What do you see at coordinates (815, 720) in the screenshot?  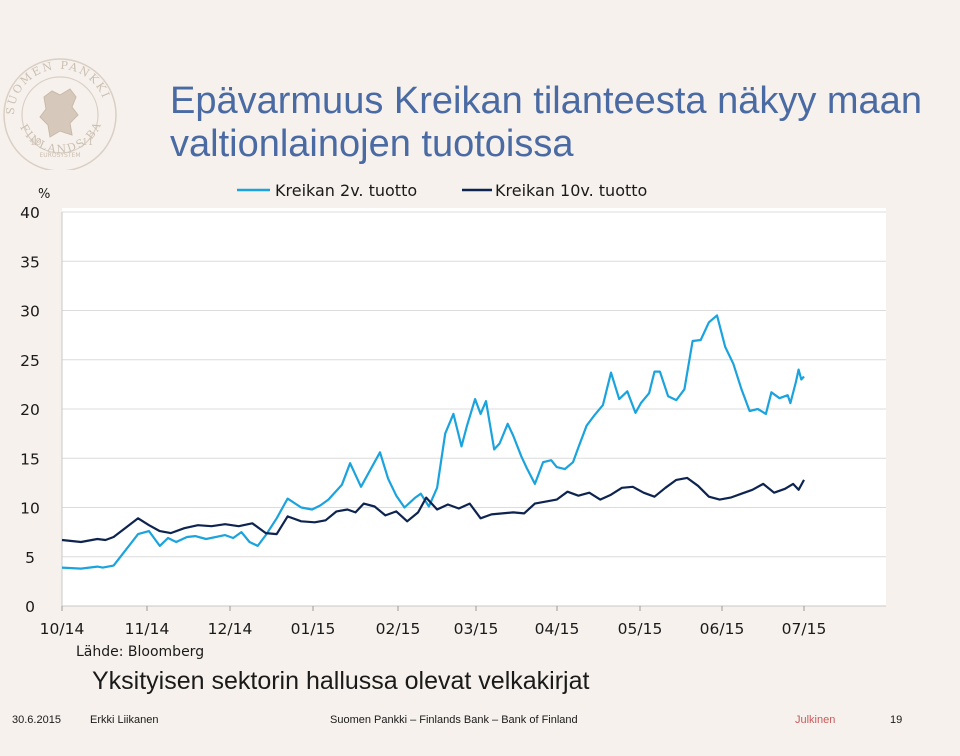 I see `footer-classification: Julkinen` at bounding box center [815, 720].